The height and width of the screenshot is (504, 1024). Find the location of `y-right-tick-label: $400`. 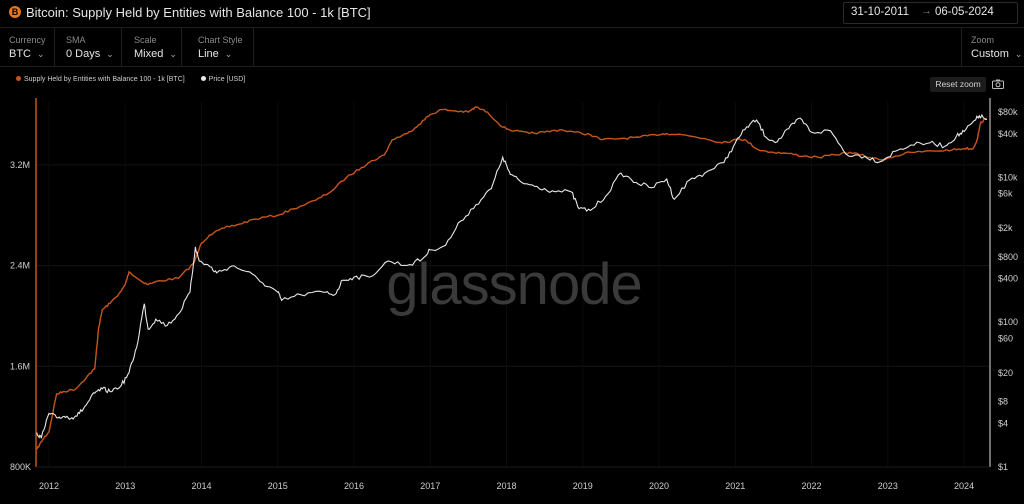

y-right-tick-label: $400 is located at coordinates (1008, 279).